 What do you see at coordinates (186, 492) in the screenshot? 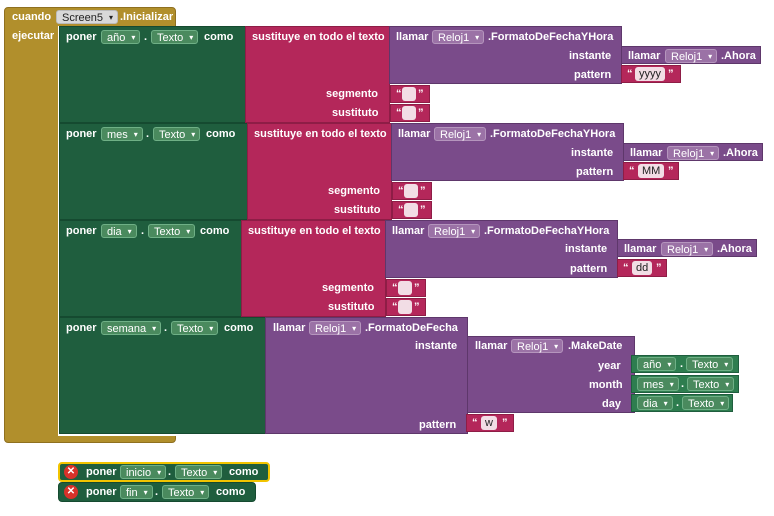
I see `fin-property-dropdown: Texto` at bounding box center [186, 492].